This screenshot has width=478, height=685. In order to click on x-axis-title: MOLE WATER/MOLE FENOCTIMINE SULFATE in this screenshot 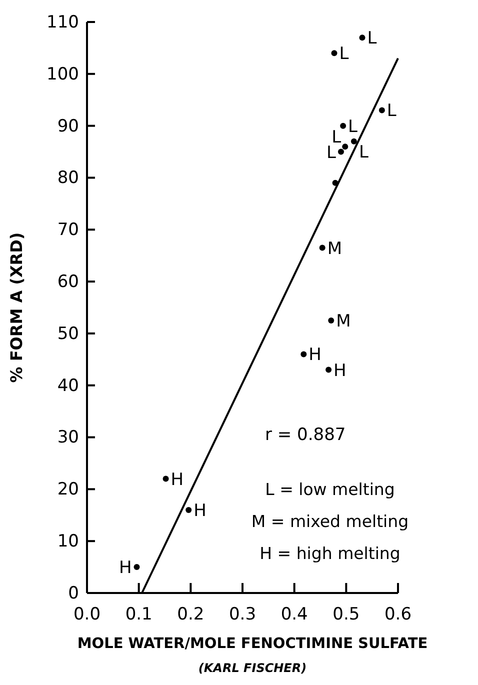, I will do `click(252, 644)`.